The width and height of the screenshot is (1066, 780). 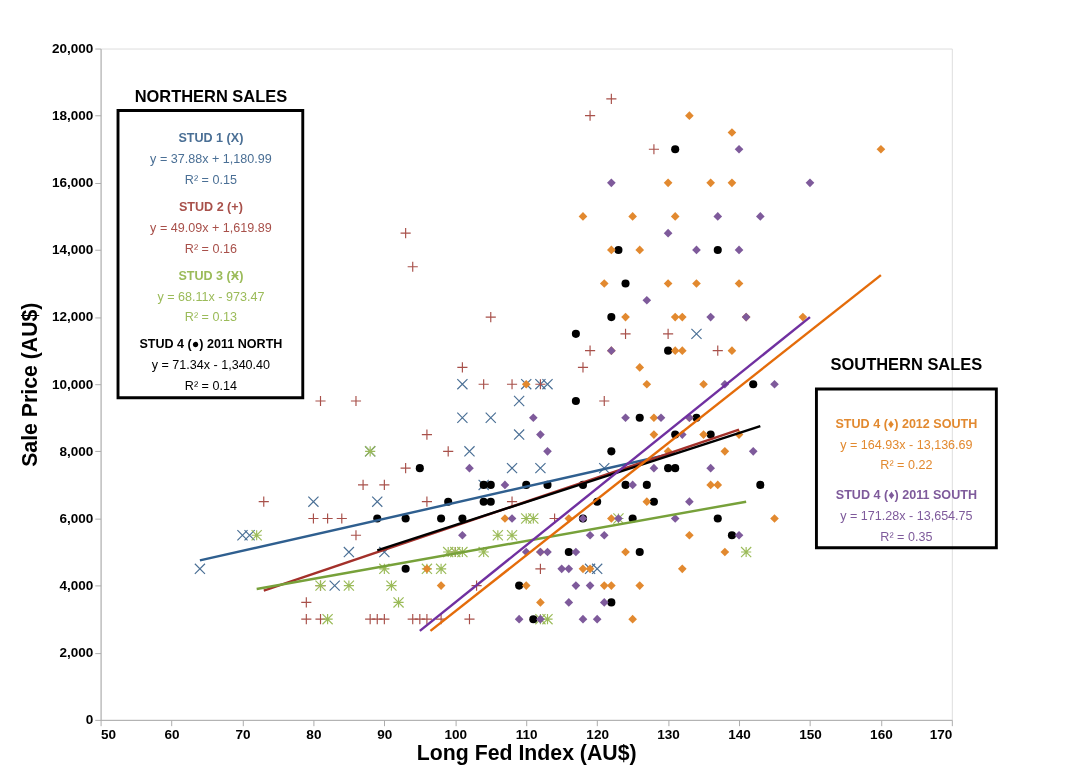 I want to click on text: STUD 2 (+), so click(x=210, y=207).